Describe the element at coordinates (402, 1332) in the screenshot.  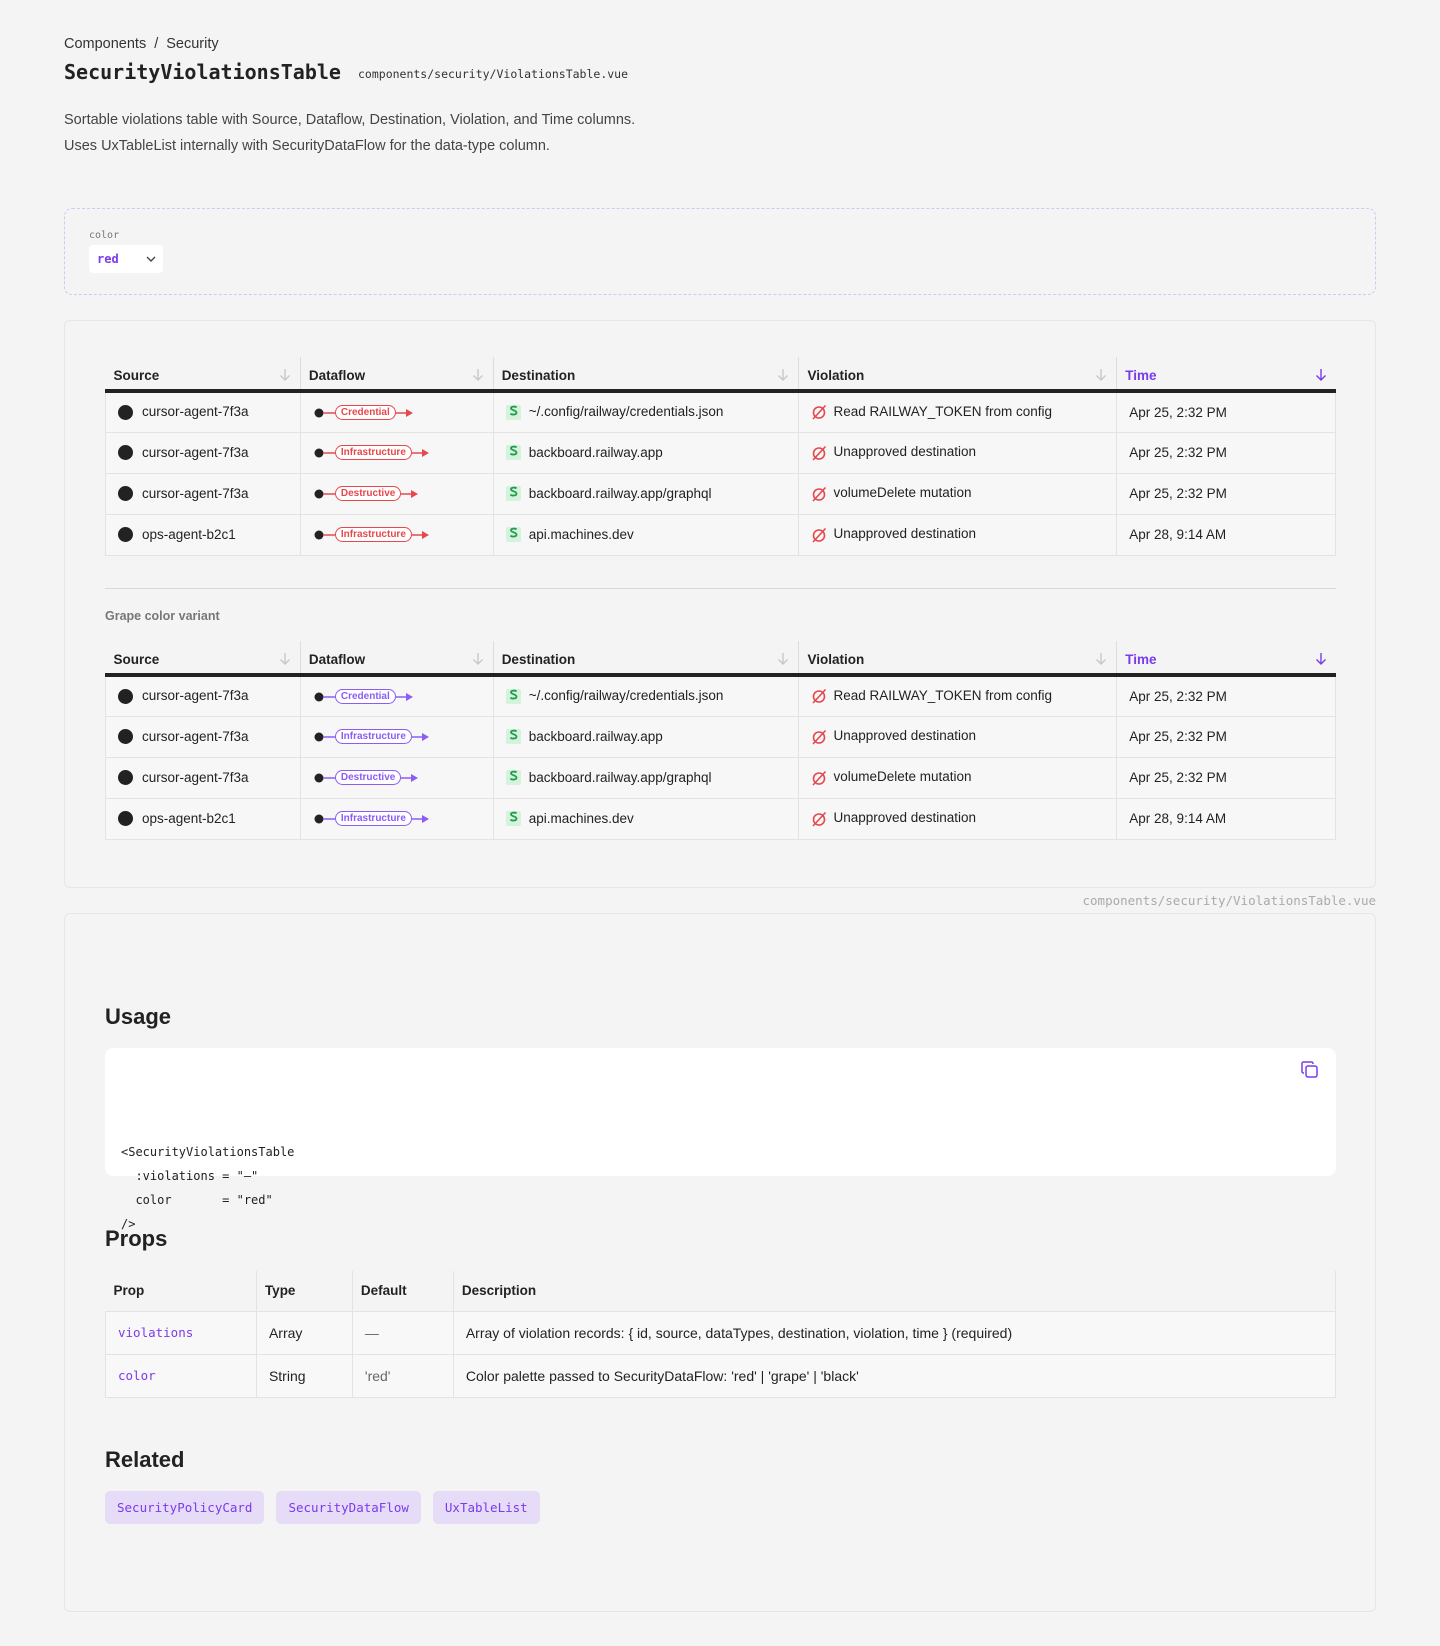
I see `prop-default: —` at that location.